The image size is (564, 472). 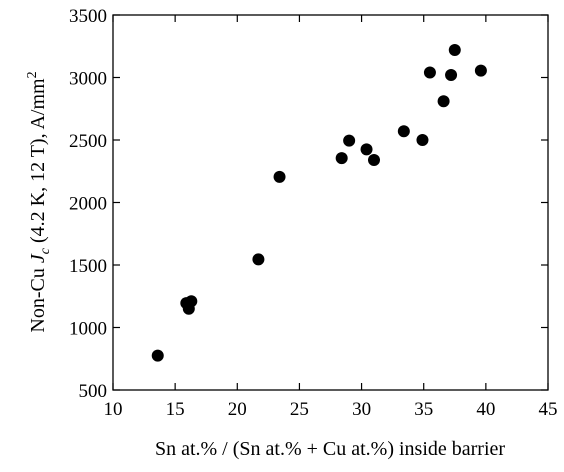 What do you see at coordinates (88, 16) in the screenshot?
I see `y-tick-label: 3500` at bounding box center [88, 16].